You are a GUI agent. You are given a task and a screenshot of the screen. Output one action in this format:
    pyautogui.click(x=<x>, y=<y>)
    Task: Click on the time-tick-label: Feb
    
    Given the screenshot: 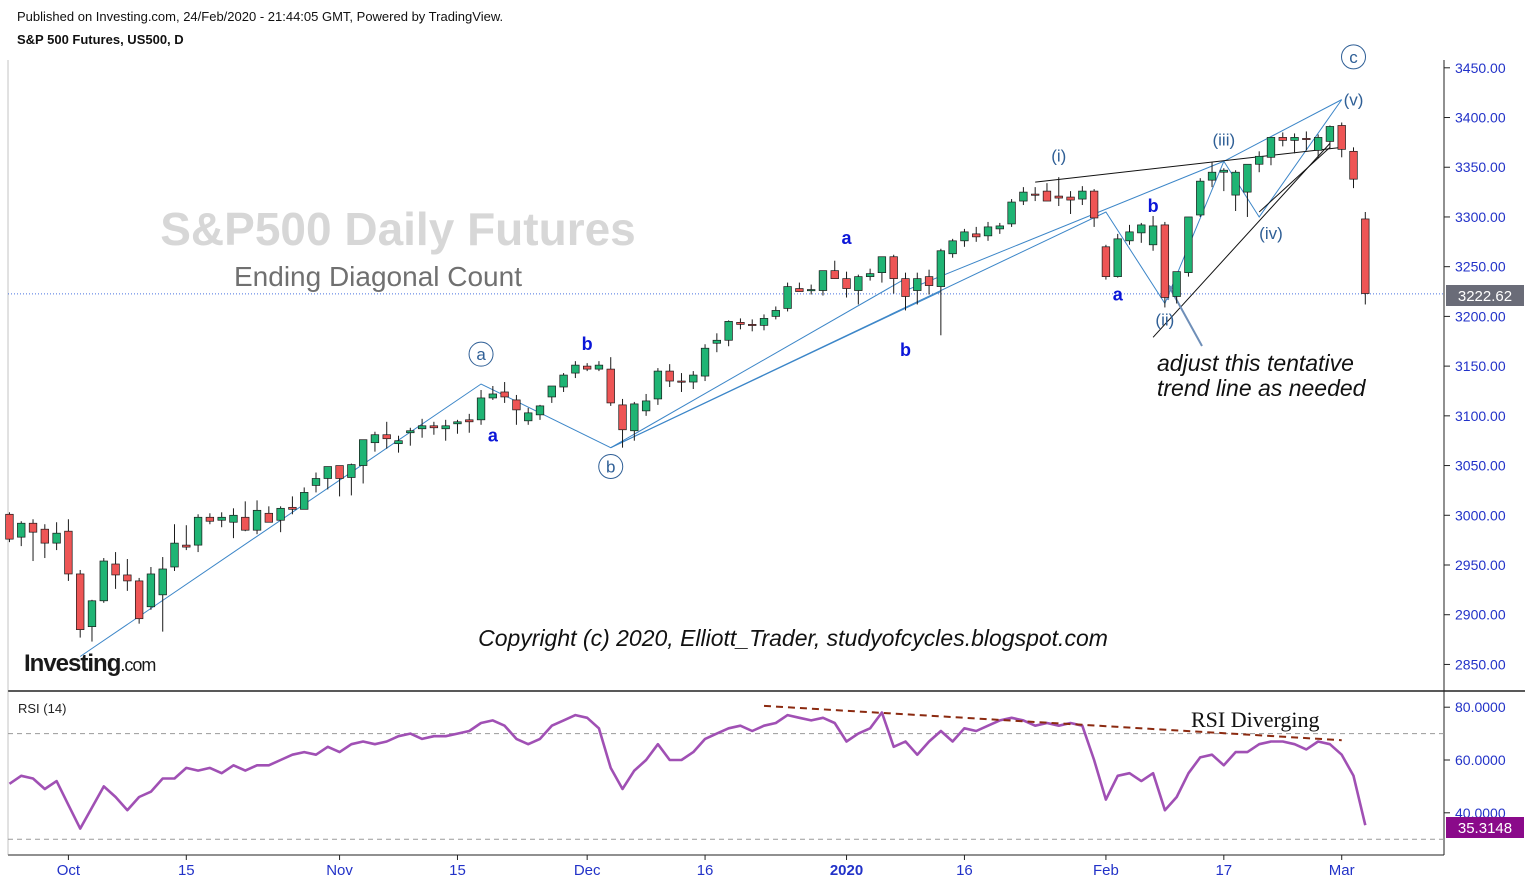 What is the action you would take?
    pyautogui.click(x=1106, y=870)
    